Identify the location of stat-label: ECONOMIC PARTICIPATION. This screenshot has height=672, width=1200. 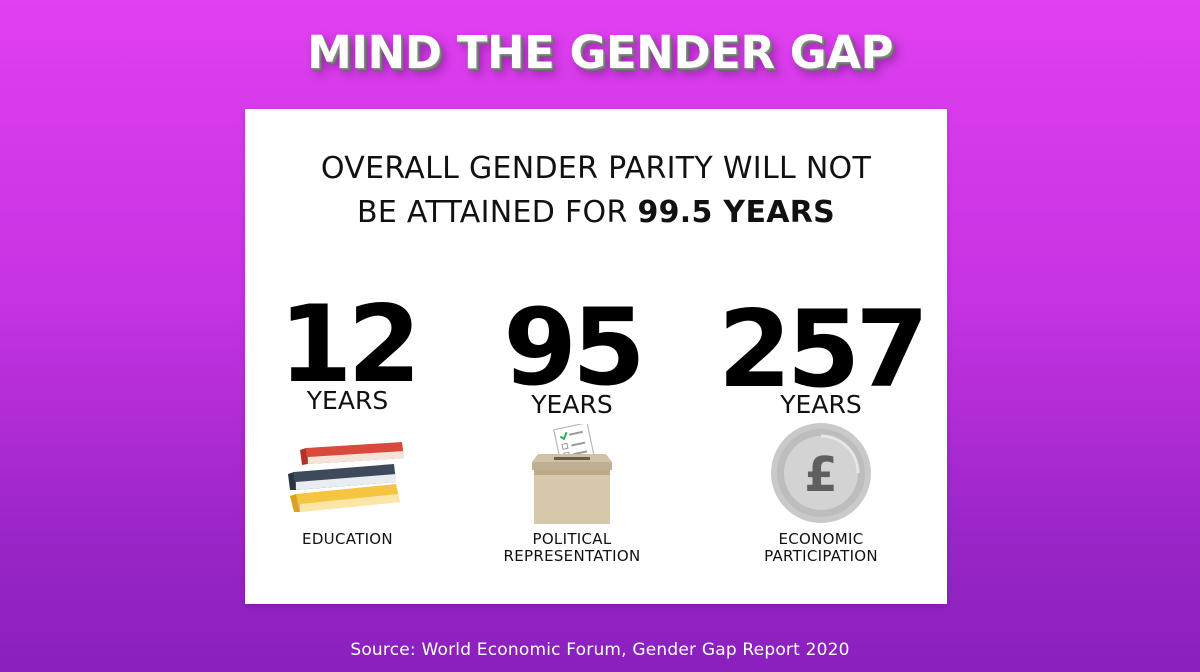
(821, 548).